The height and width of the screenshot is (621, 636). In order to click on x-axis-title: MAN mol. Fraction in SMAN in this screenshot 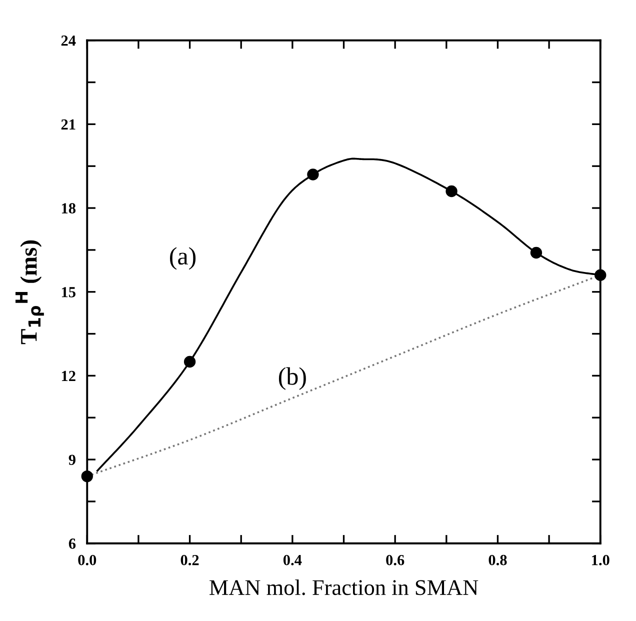, I will do `click(344, 587)`.